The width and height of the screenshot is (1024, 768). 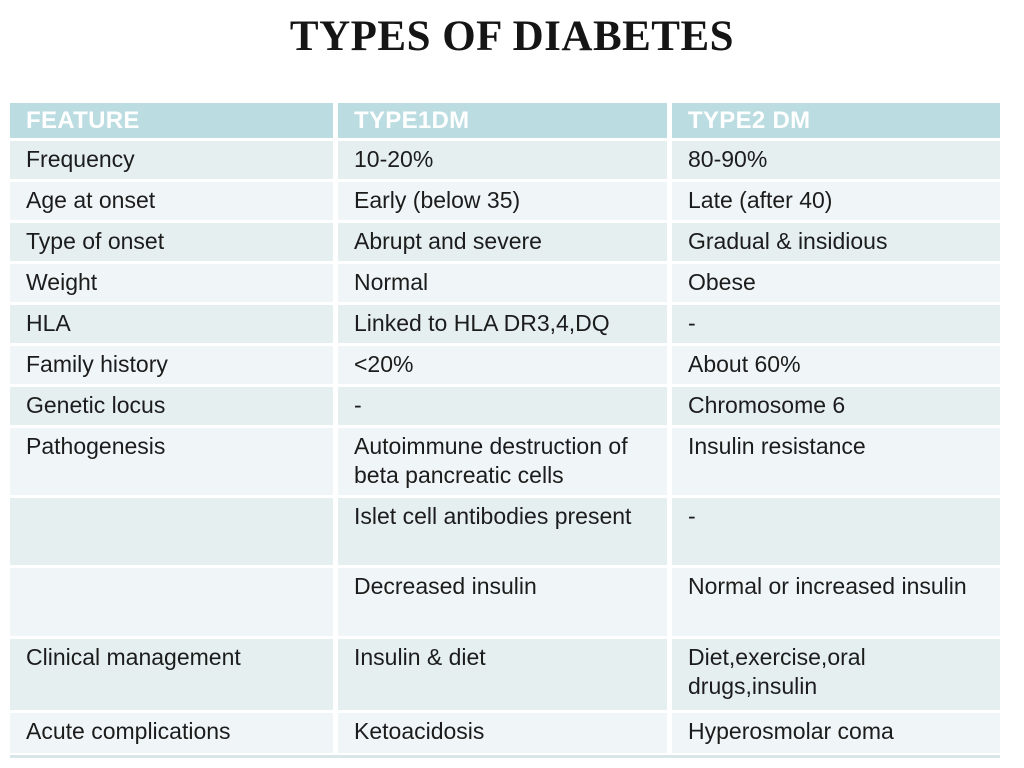 I want to click on table-row: HLA Linked to HLA DR3,4,DQ -, so click(x=505, y=325).